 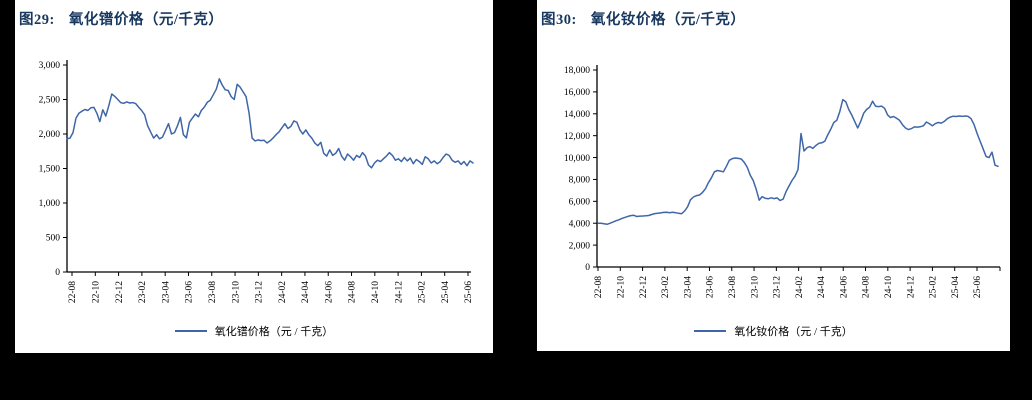 What do you see at coordinates (577, 93) in the screenshot?
I see `y-tick-label: 16,000` at bounding box center [577, 93].